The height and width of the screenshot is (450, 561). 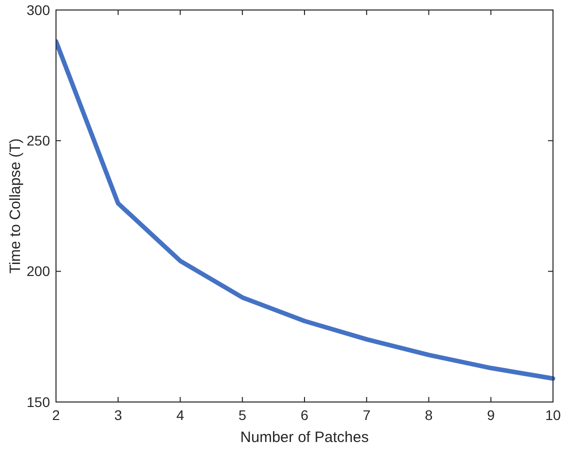 What do you see at coordinates (56, 415) in the screenshot?
I see `x-tick-label: 2` at bounding box center [56, 415].